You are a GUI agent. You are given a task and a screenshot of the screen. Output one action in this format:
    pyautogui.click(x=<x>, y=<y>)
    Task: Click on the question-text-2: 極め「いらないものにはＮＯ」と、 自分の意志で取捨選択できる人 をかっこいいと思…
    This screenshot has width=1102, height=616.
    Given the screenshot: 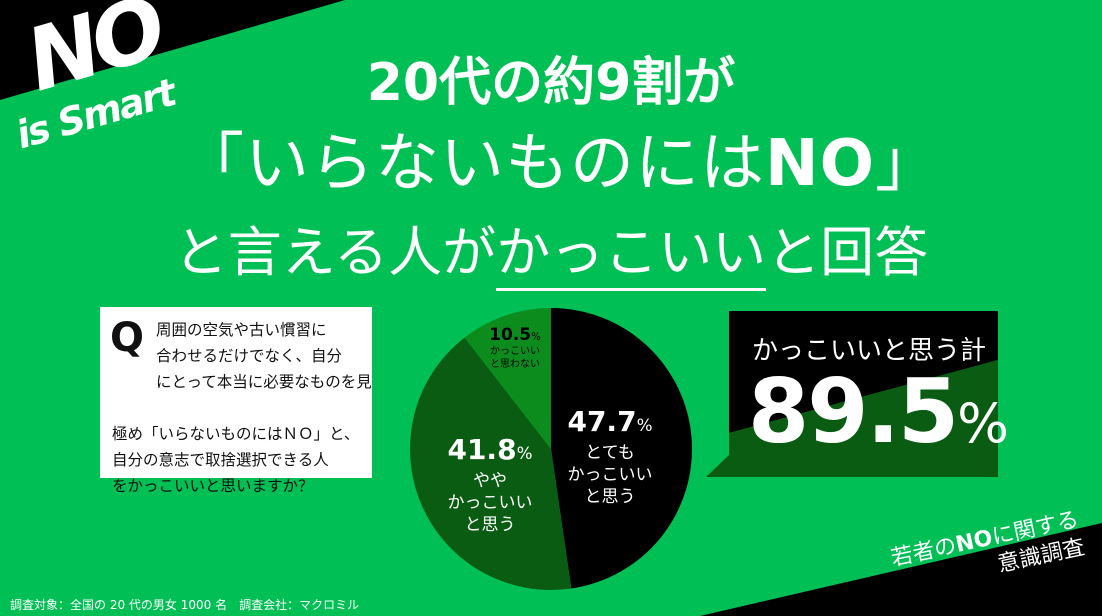 What is the action you would take?
    pyautogui.click(x=239, y=460)
    